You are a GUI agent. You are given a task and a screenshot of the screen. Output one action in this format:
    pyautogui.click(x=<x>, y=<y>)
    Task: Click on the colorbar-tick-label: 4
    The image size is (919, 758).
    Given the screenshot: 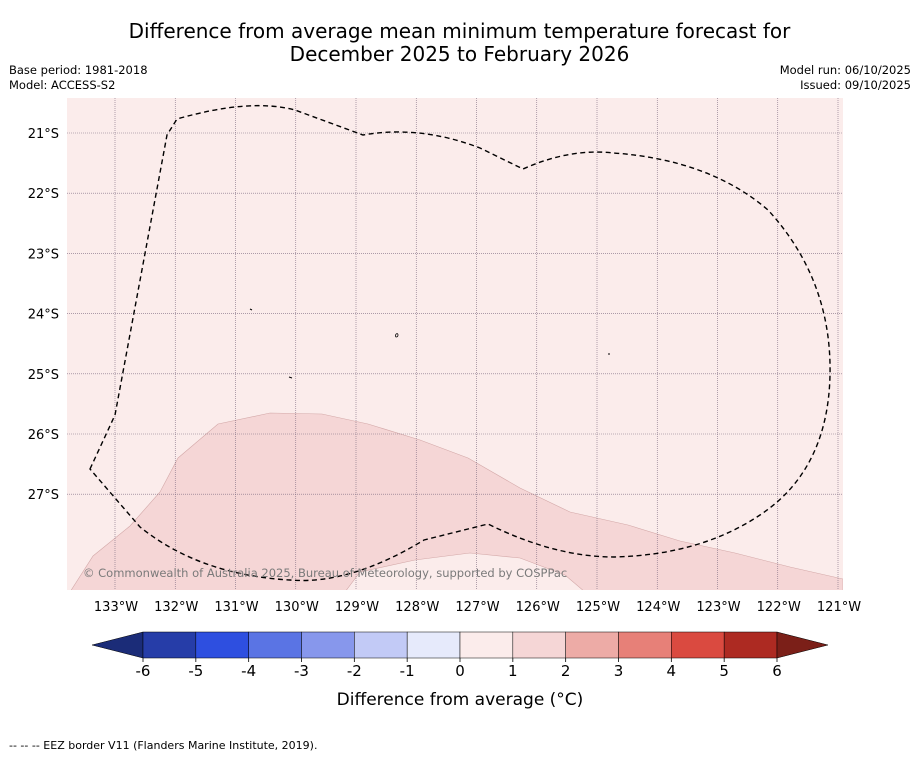 What is the action you would take?
    pyautogui.click(x=672, y=671)
    